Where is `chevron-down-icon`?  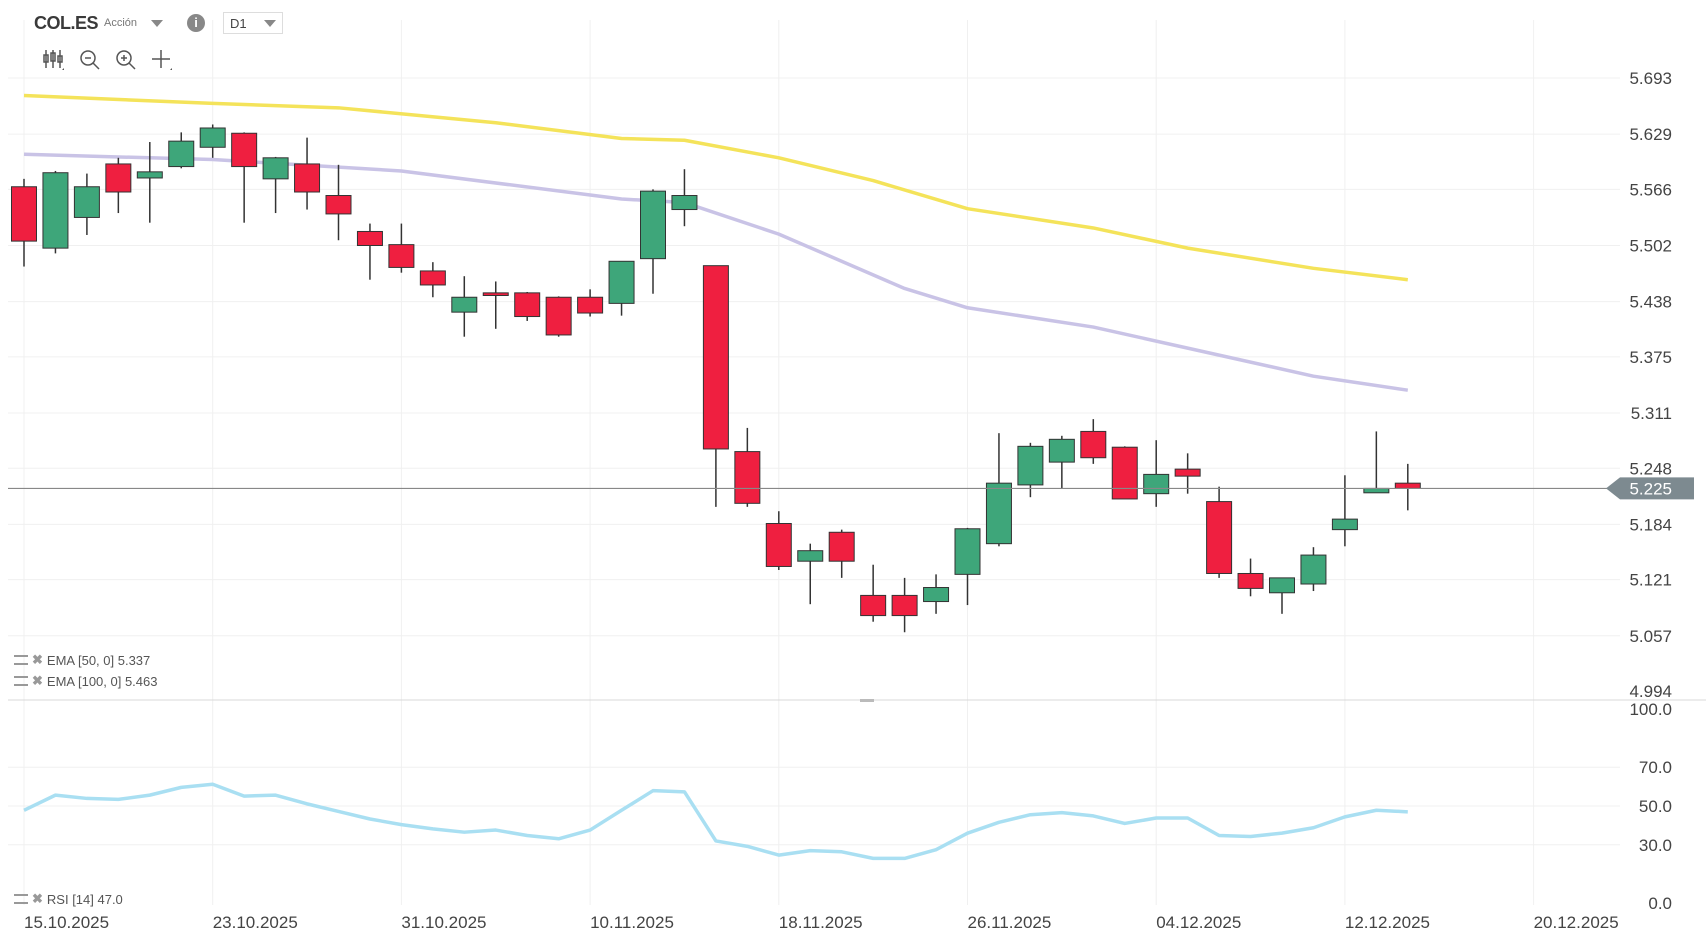 chevron-down-icon is located at coordinates (270, 23).